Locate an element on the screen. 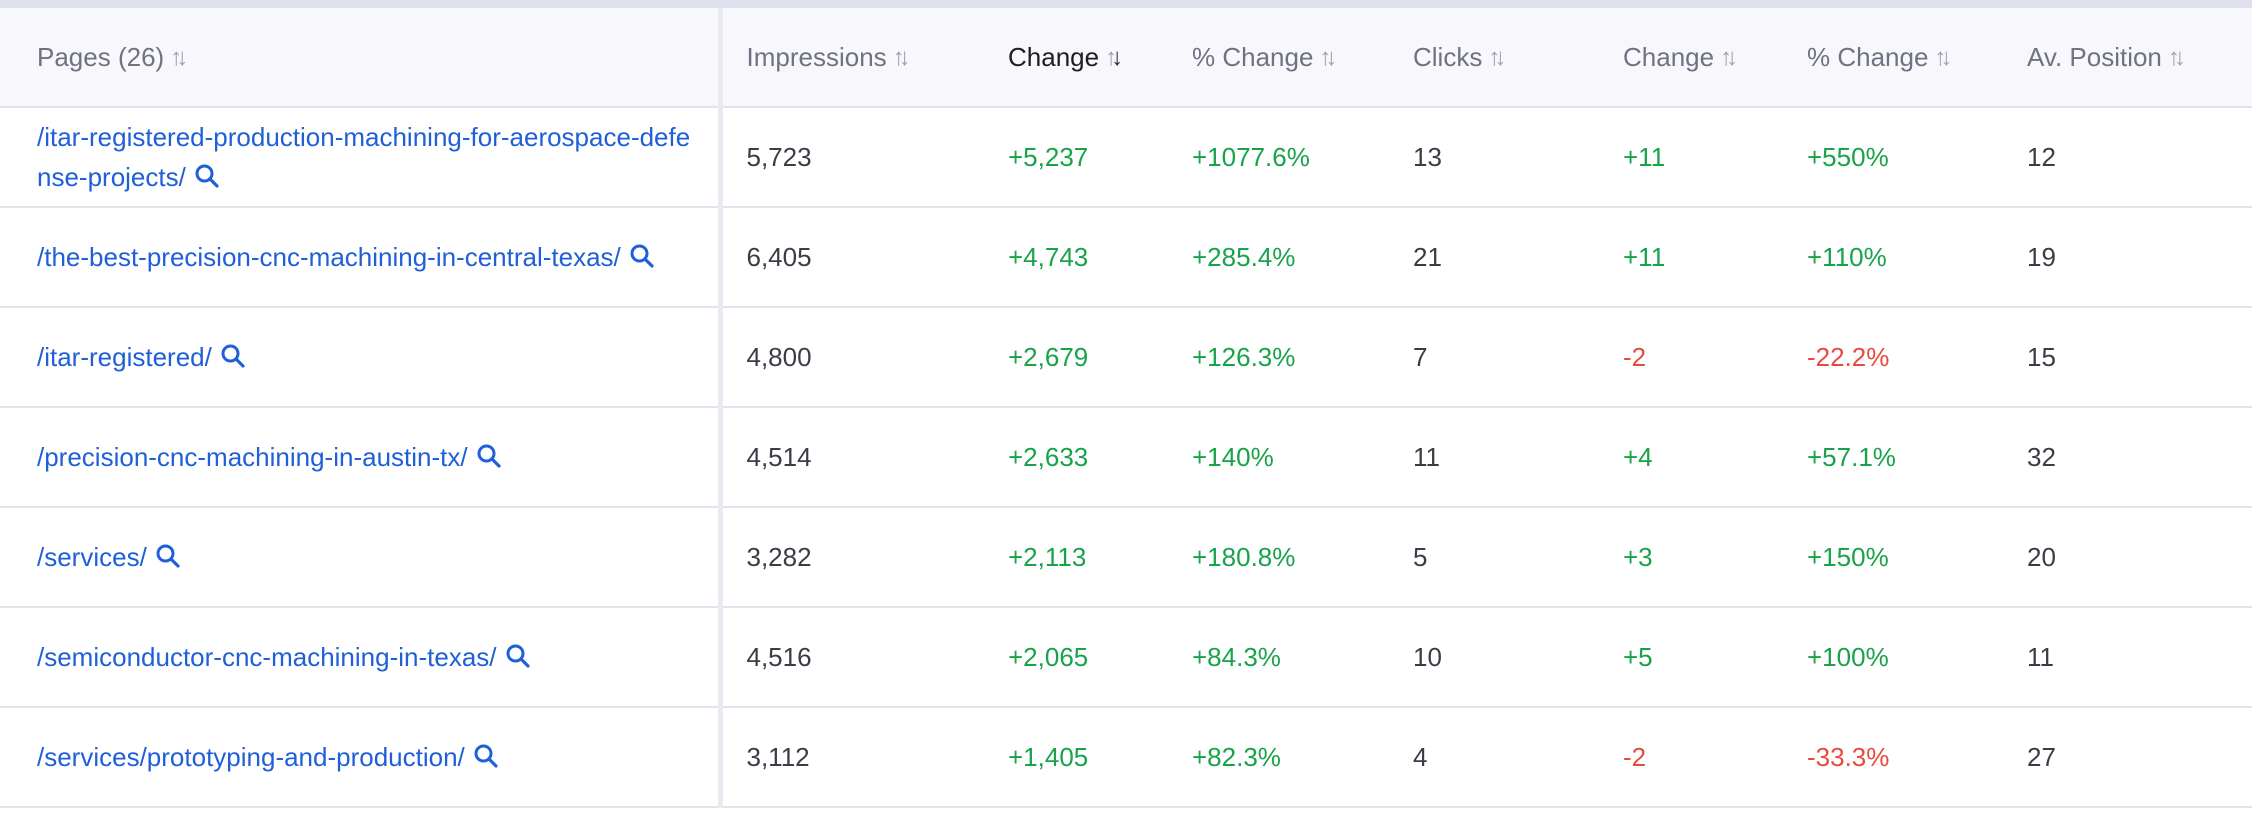  impressions-cell: 4,516 is located at coordinates (779, 656).